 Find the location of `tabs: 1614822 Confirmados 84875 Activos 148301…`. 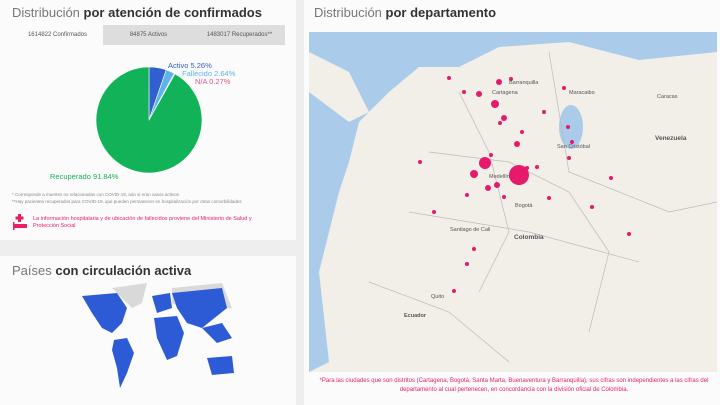

tabs: 1614822 Confirmados 84875 Activos 148301… is located at coordinates (148, 35).